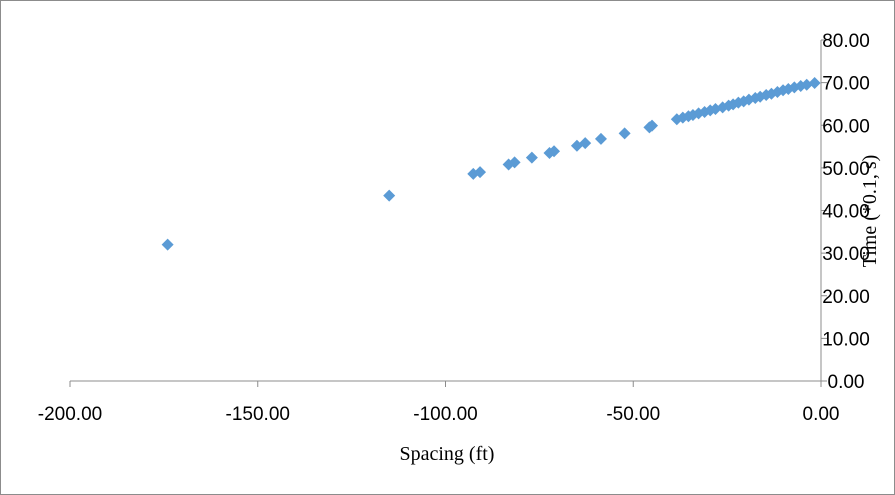 The image size is (895, 495). What do you see at coordinates (846, 126) in the screenshot?
I see `y-tick-label: 60.00` at bounding box center [846, 126].